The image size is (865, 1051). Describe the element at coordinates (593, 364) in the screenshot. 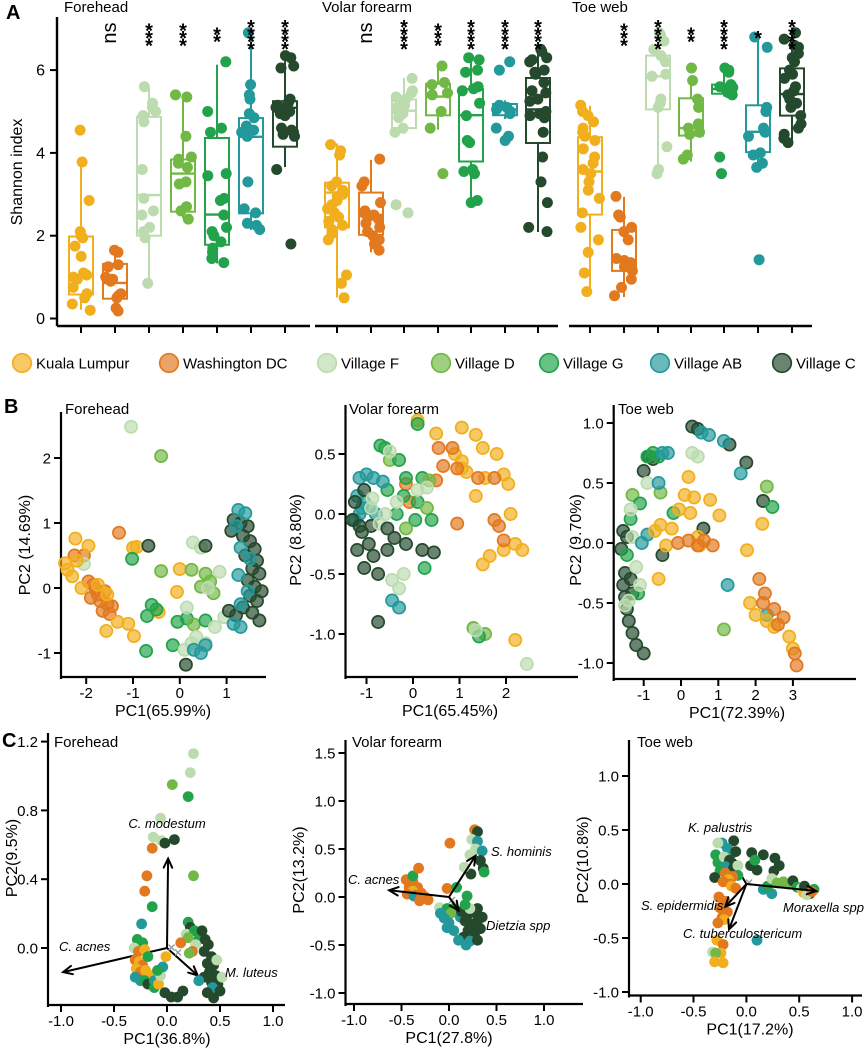

I see `svg-text: Village G` at that location.